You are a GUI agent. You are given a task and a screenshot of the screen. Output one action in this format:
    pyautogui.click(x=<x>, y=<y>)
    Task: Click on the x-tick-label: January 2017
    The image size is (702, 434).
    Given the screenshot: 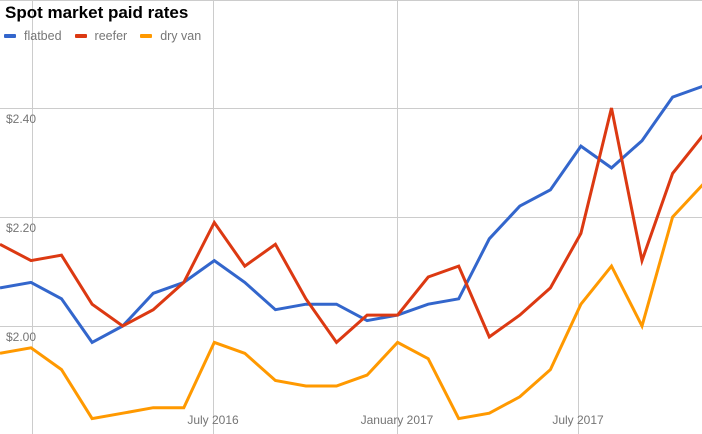 What is the action you would take?
    pyautogui.click(x=397, y=420)
    